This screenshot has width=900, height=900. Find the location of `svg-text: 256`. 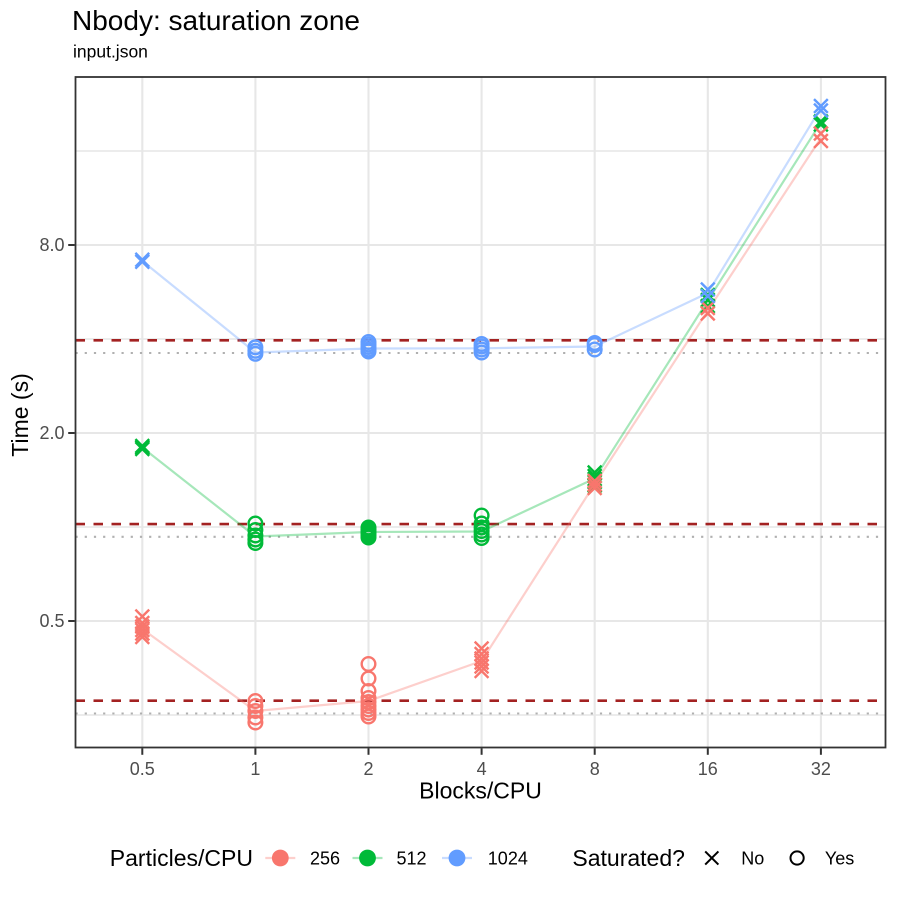

svg-text: 256 is located at coordinates (325, 859).